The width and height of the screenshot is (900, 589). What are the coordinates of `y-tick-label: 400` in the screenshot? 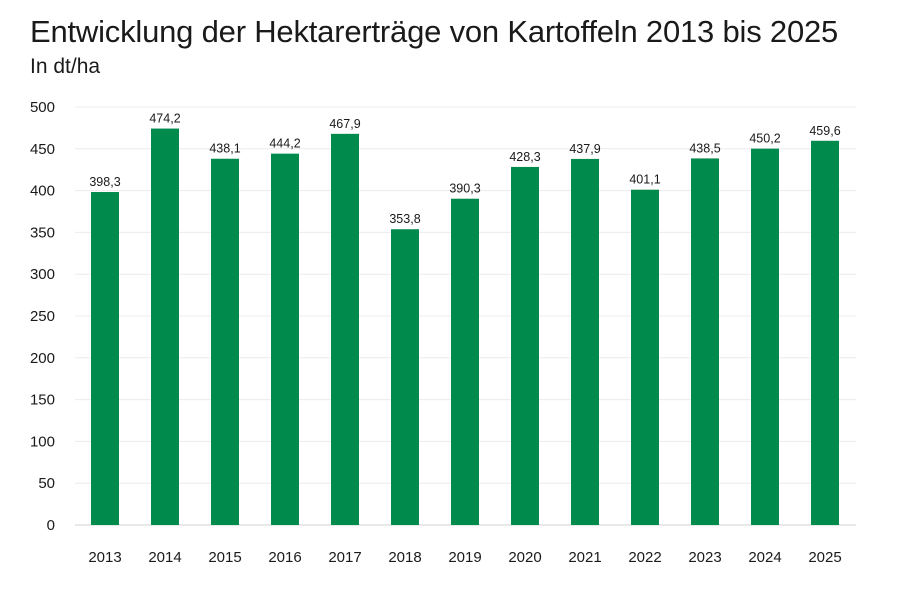 It's located at (42, 191).